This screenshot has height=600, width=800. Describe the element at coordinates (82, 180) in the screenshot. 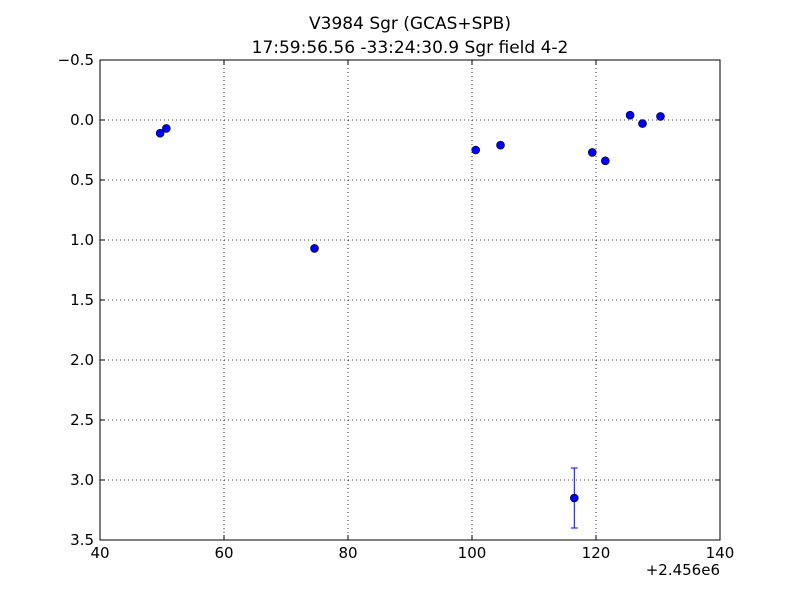

I see `y-tick-label: 0.5` at that location.